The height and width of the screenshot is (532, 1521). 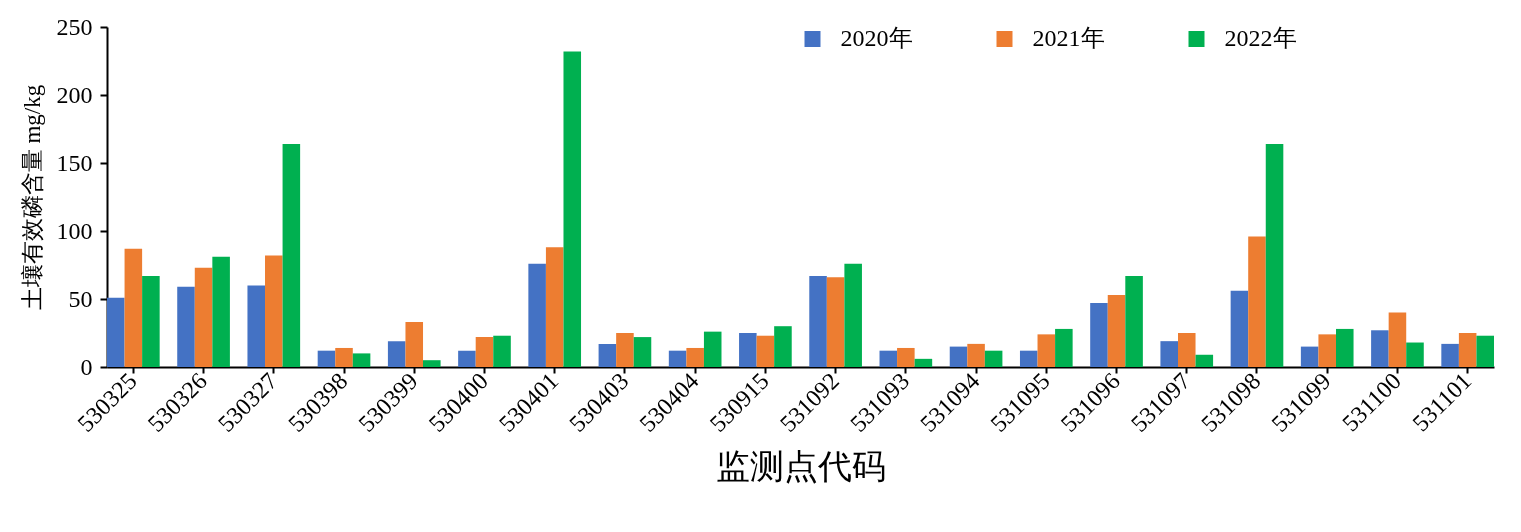 I want to click on y-tick-label: 150, so click(x=74, y=162).